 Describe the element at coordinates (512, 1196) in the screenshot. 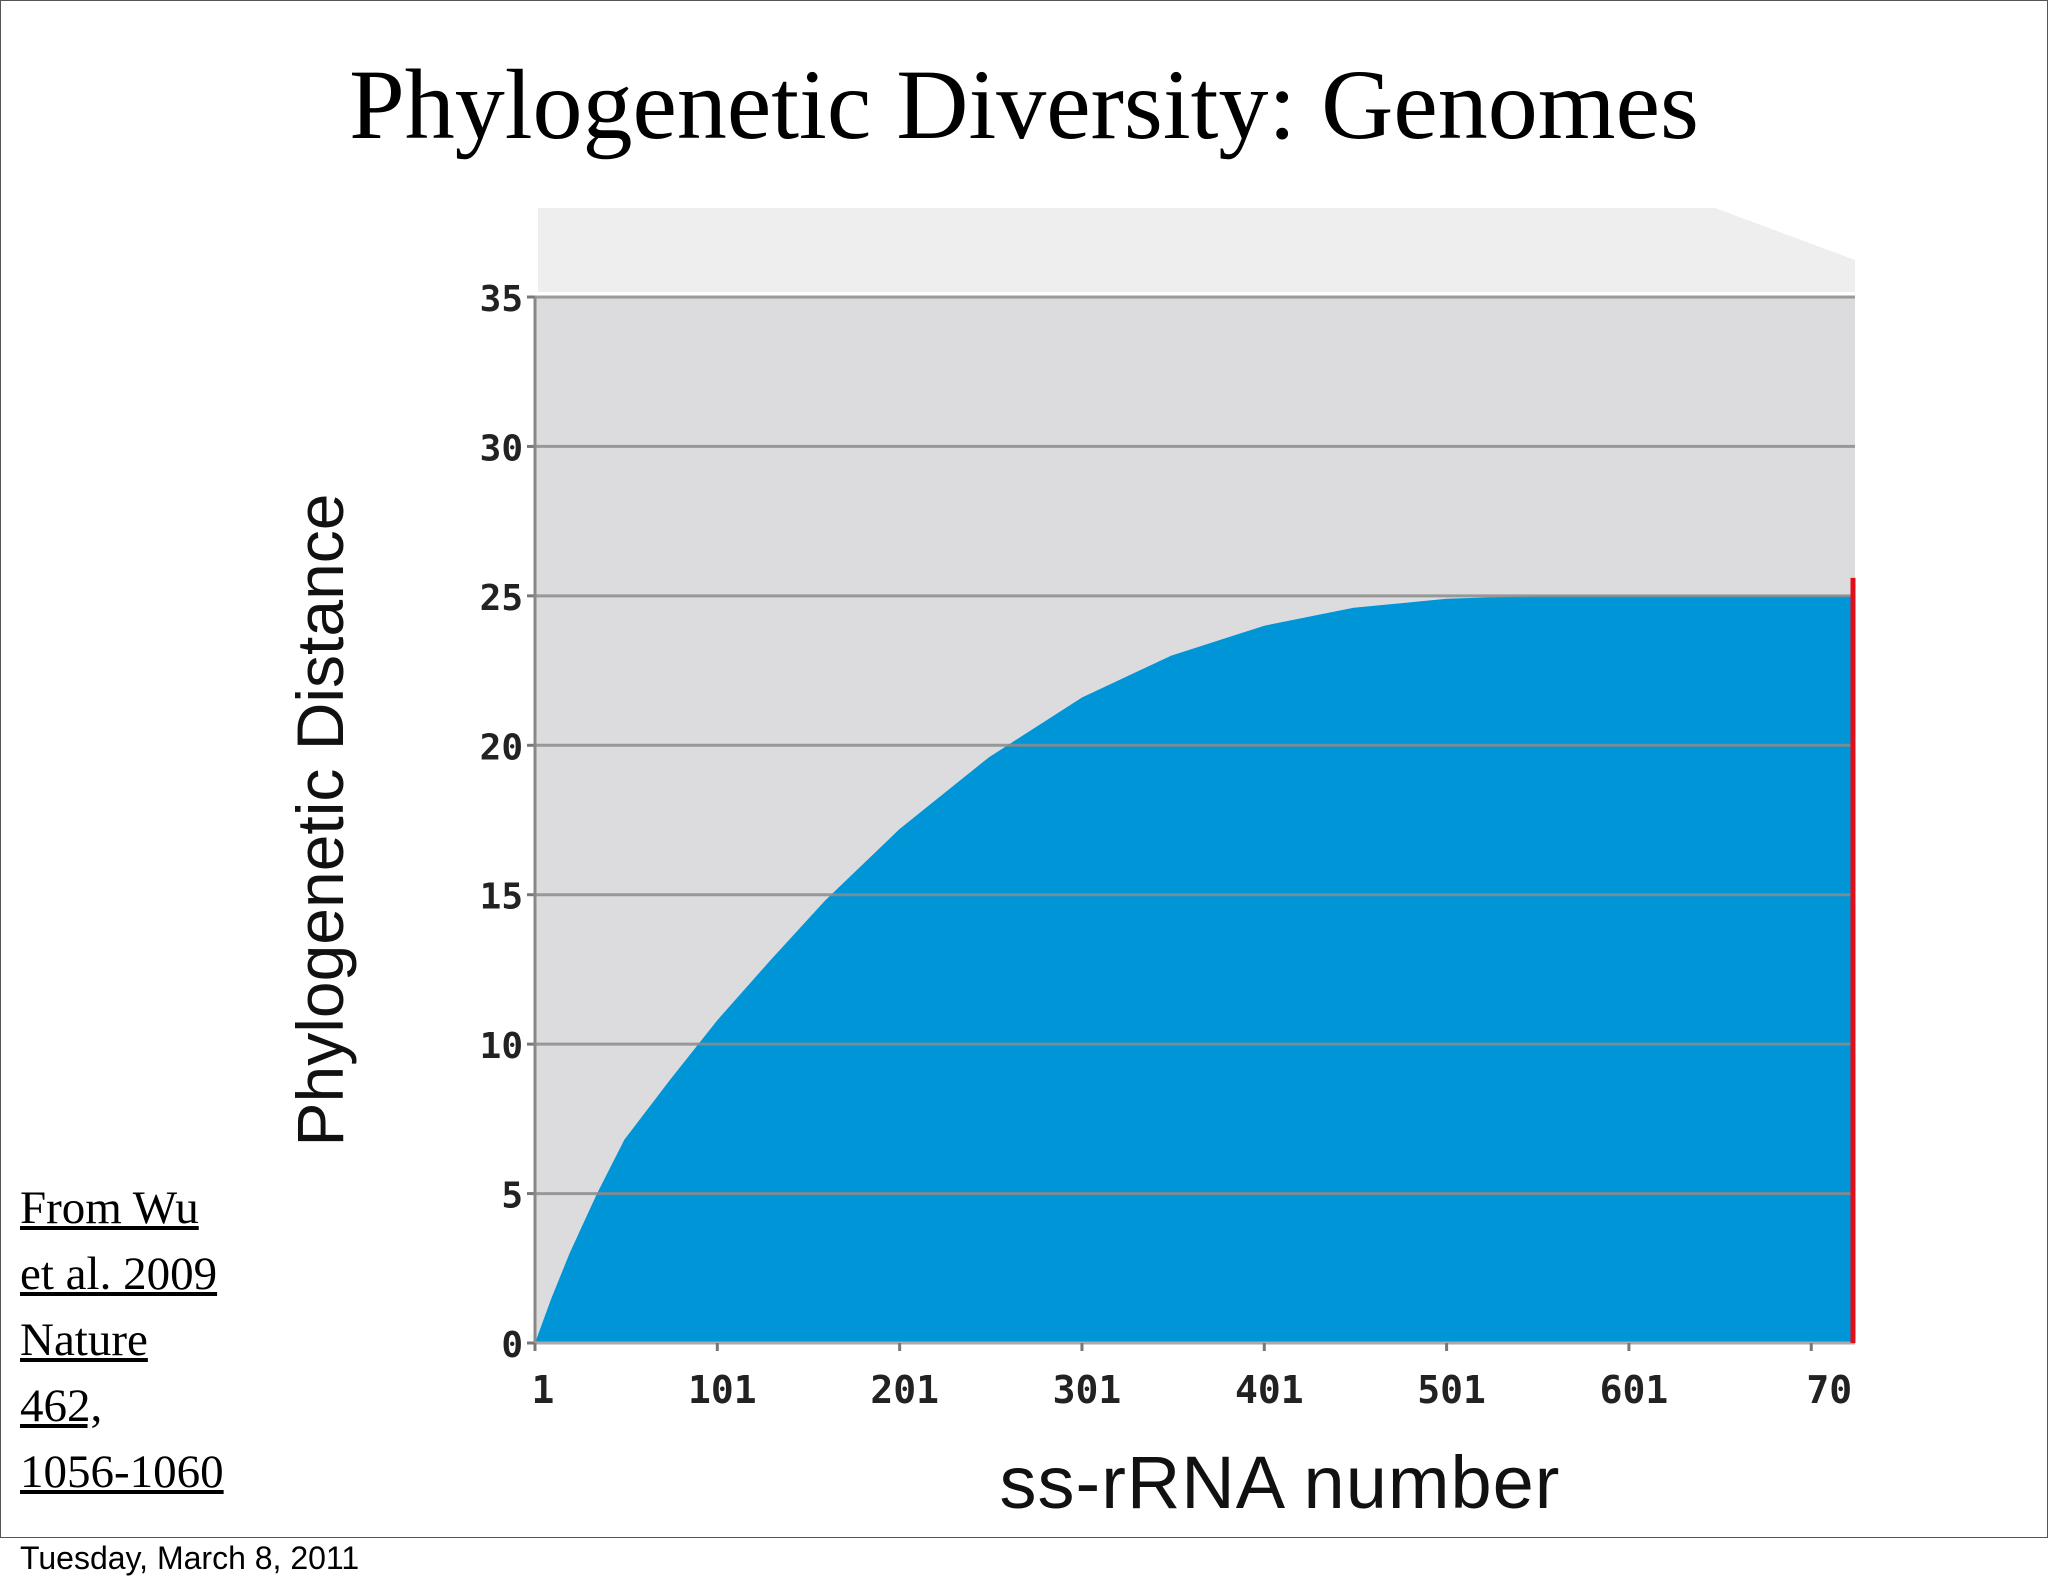

I see `y-tick-label: 5` at that location.